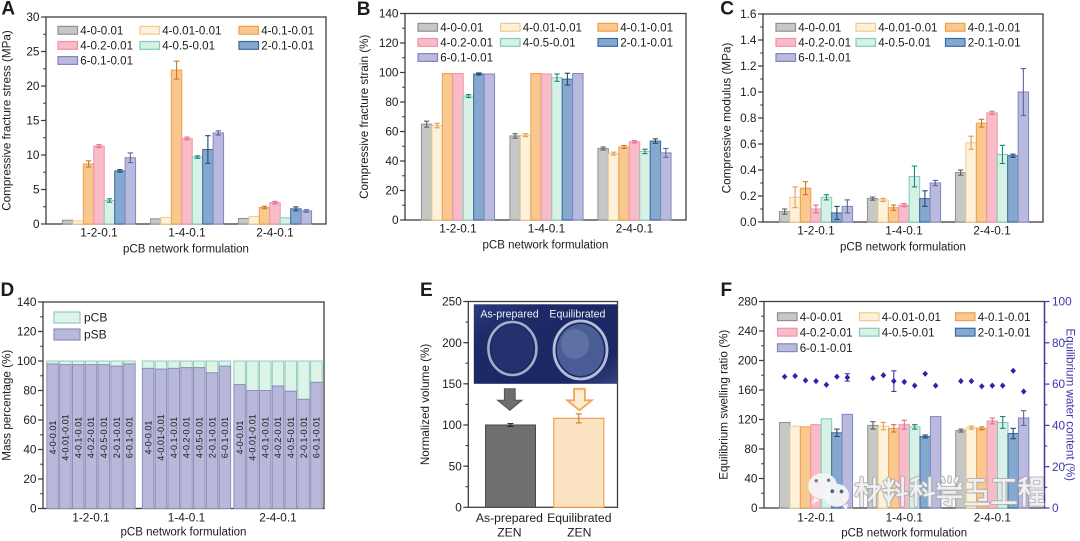  I want to click on svg-text: 0.0, so click(748, 222).